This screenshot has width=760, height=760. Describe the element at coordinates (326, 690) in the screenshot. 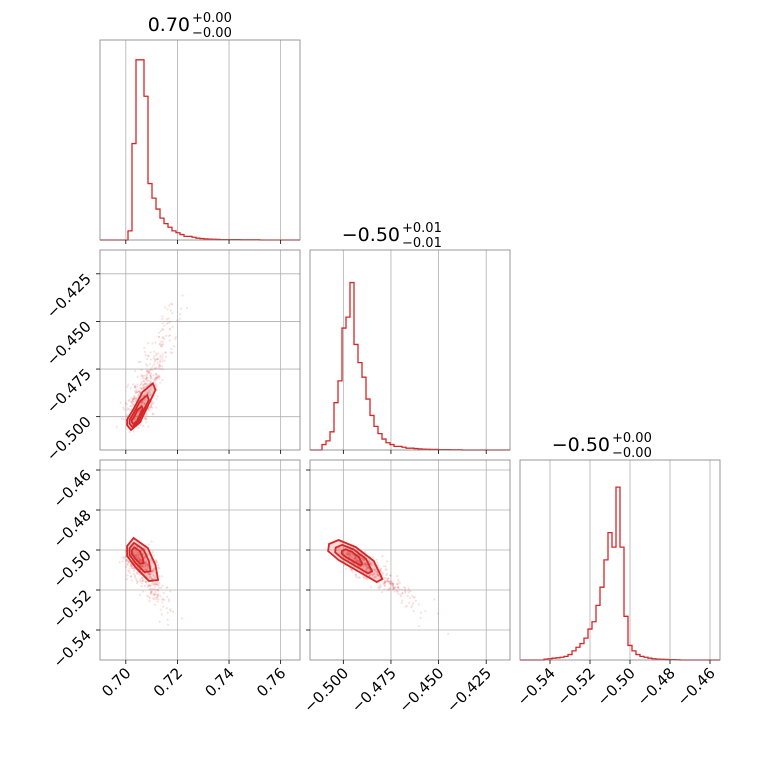

I see `x-tick-label: −0.500` at that location.